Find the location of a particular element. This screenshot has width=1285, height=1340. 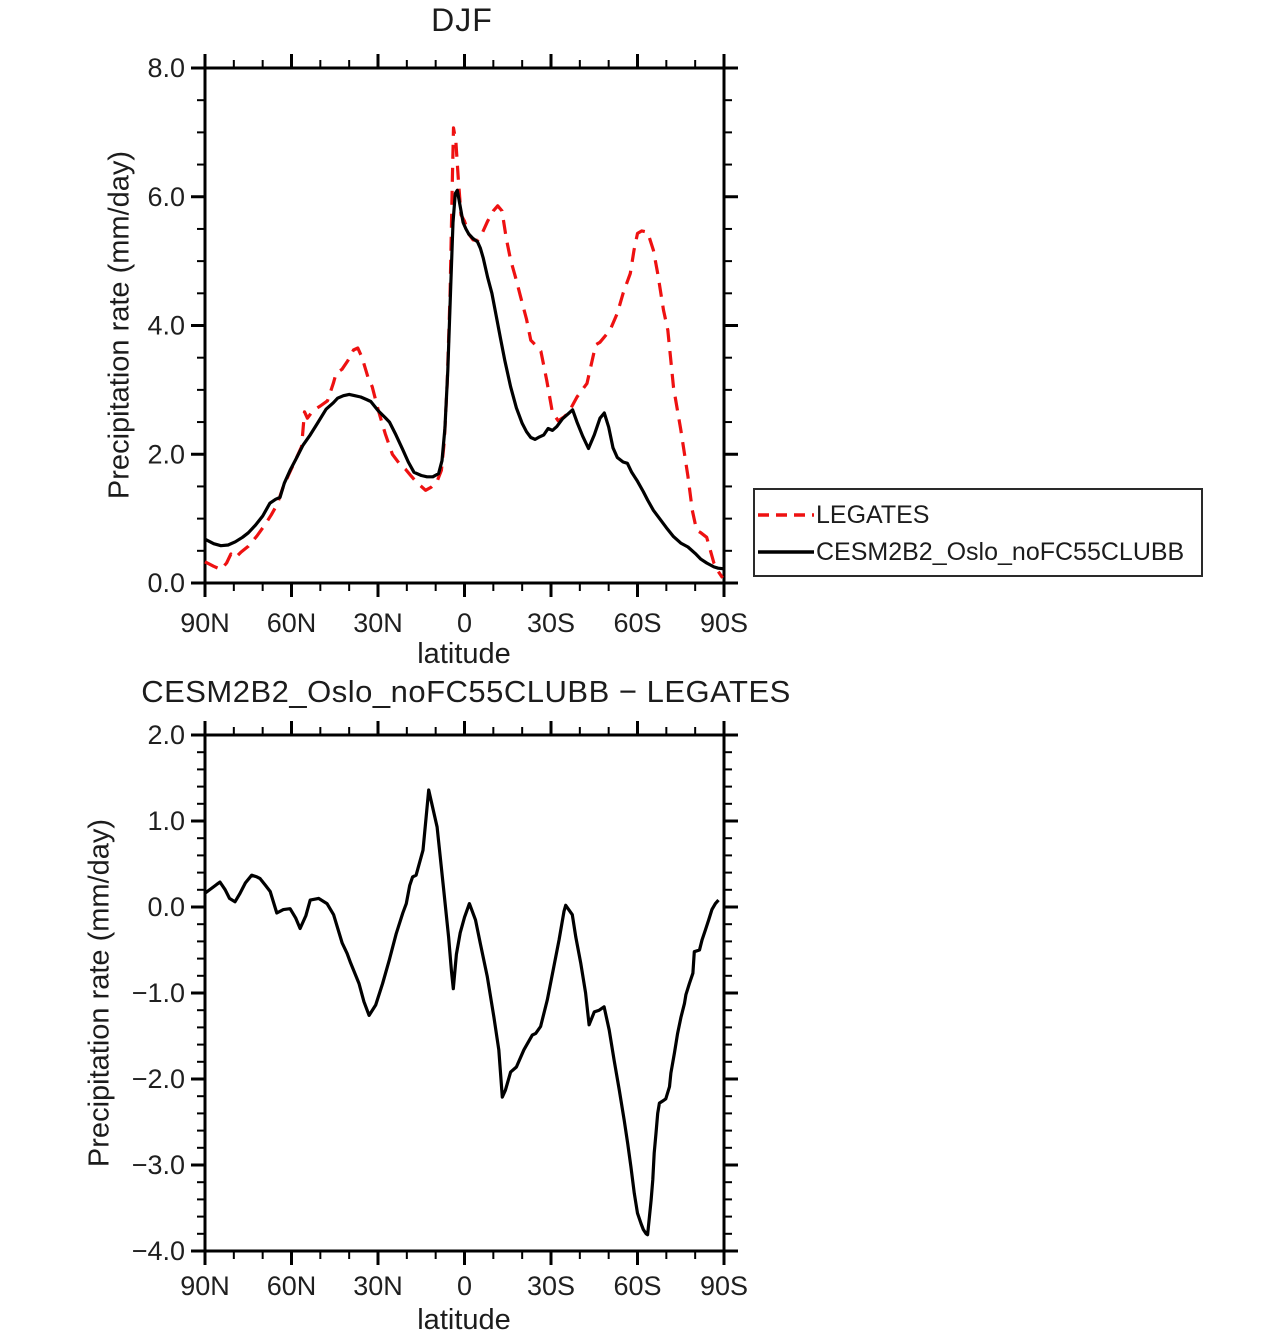

y-tick-label: −4.0 is located at coordinates (158, 1251).